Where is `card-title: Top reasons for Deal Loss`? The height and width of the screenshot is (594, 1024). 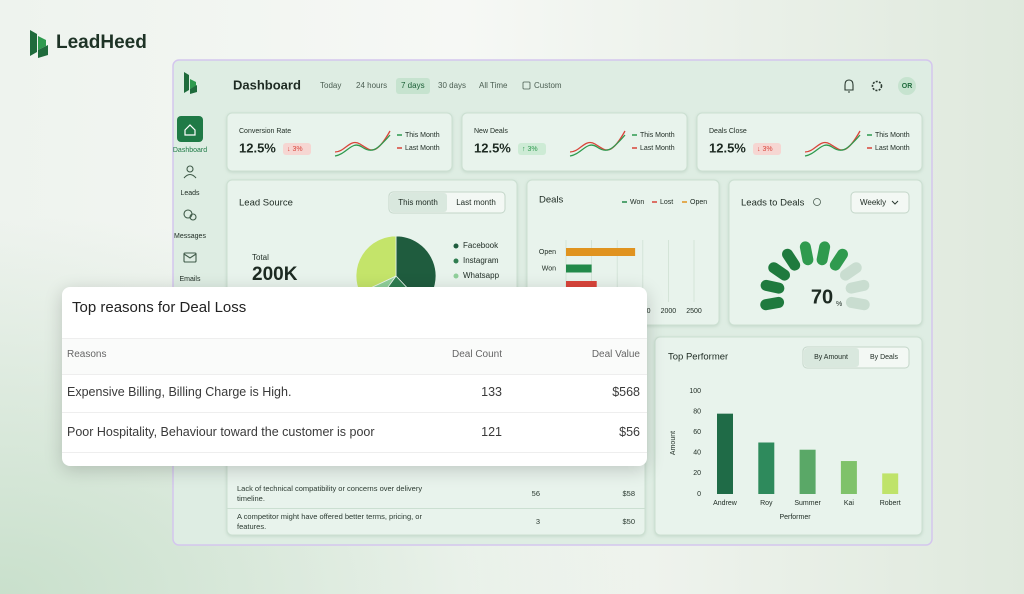 card-title: Top reasons for Deal Loss is located at coordinates (159, 307).